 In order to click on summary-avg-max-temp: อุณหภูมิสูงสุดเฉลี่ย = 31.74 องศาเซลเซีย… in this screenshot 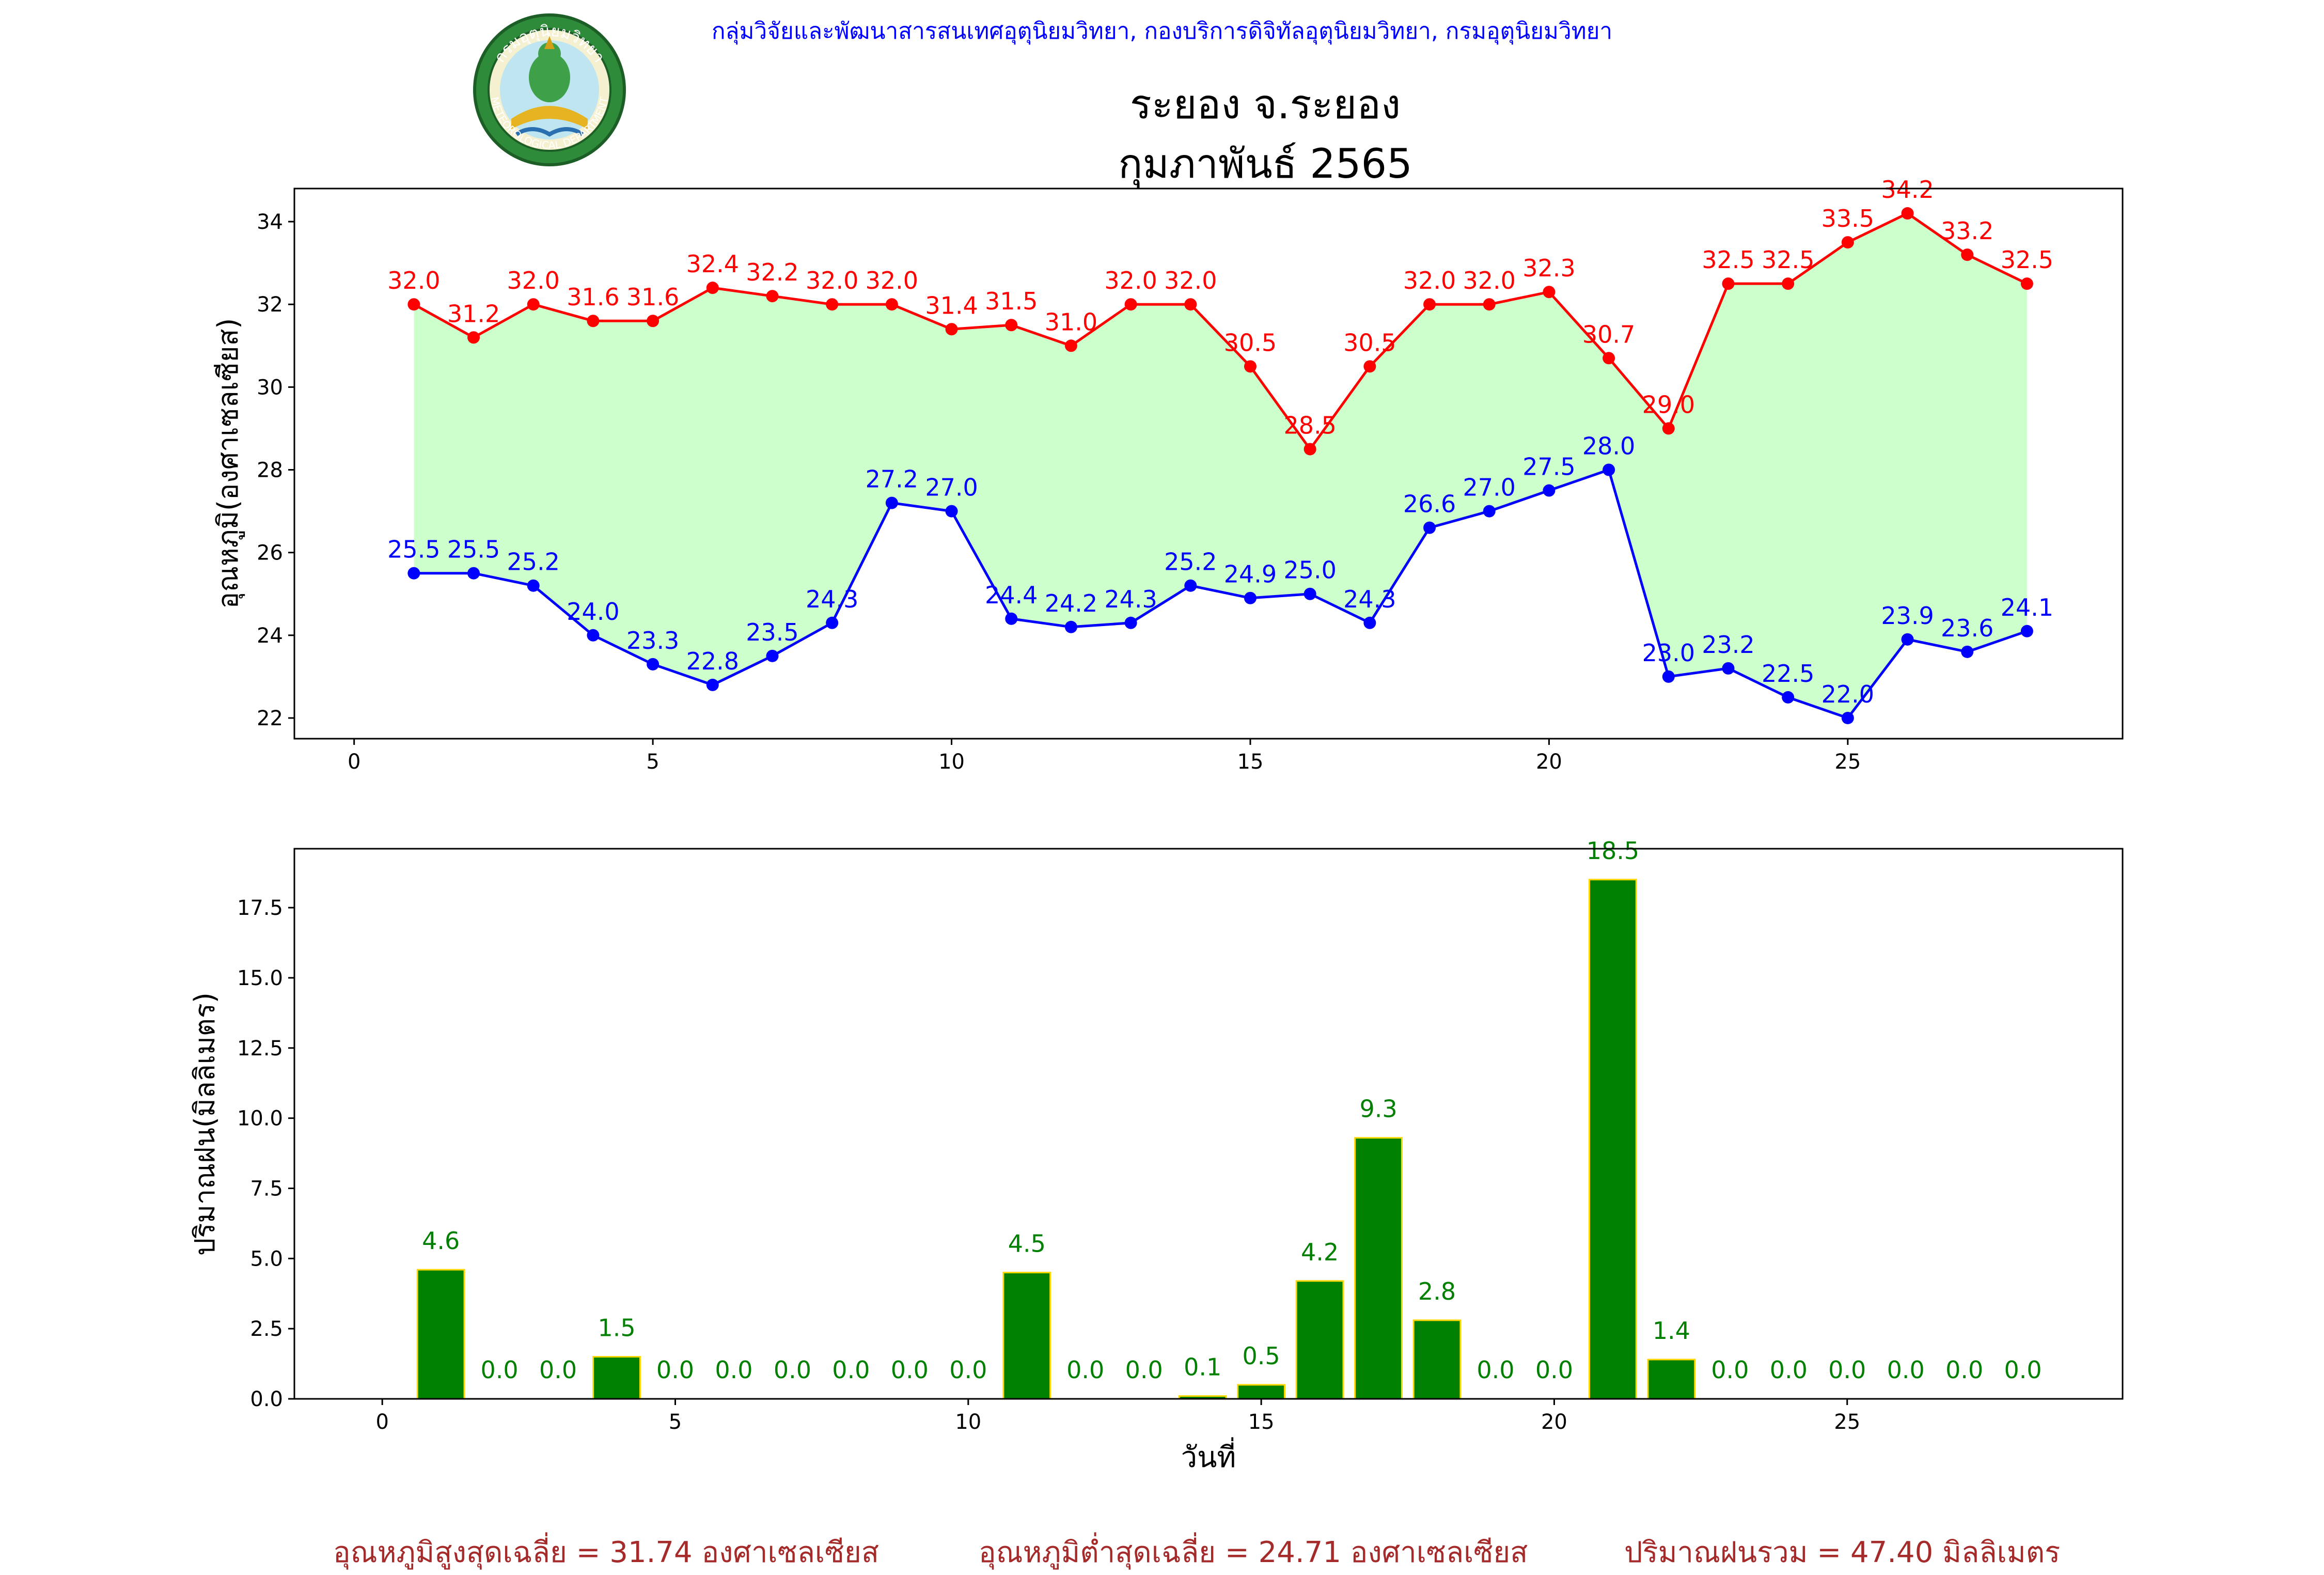, I will do `click(606, 1552)`.